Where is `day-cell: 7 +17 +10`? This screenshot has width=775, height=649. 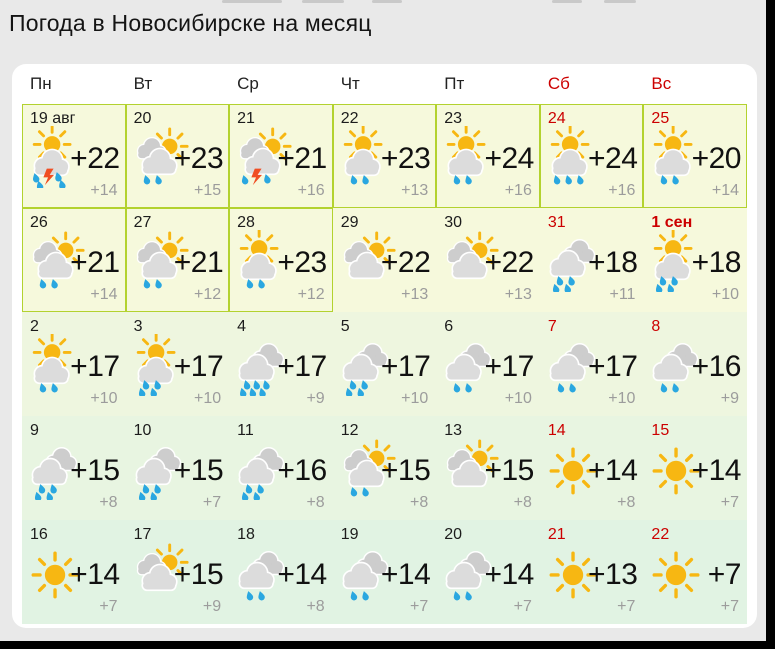 day-cell: 7 +17 +10 is located at coordinates (591, 364).